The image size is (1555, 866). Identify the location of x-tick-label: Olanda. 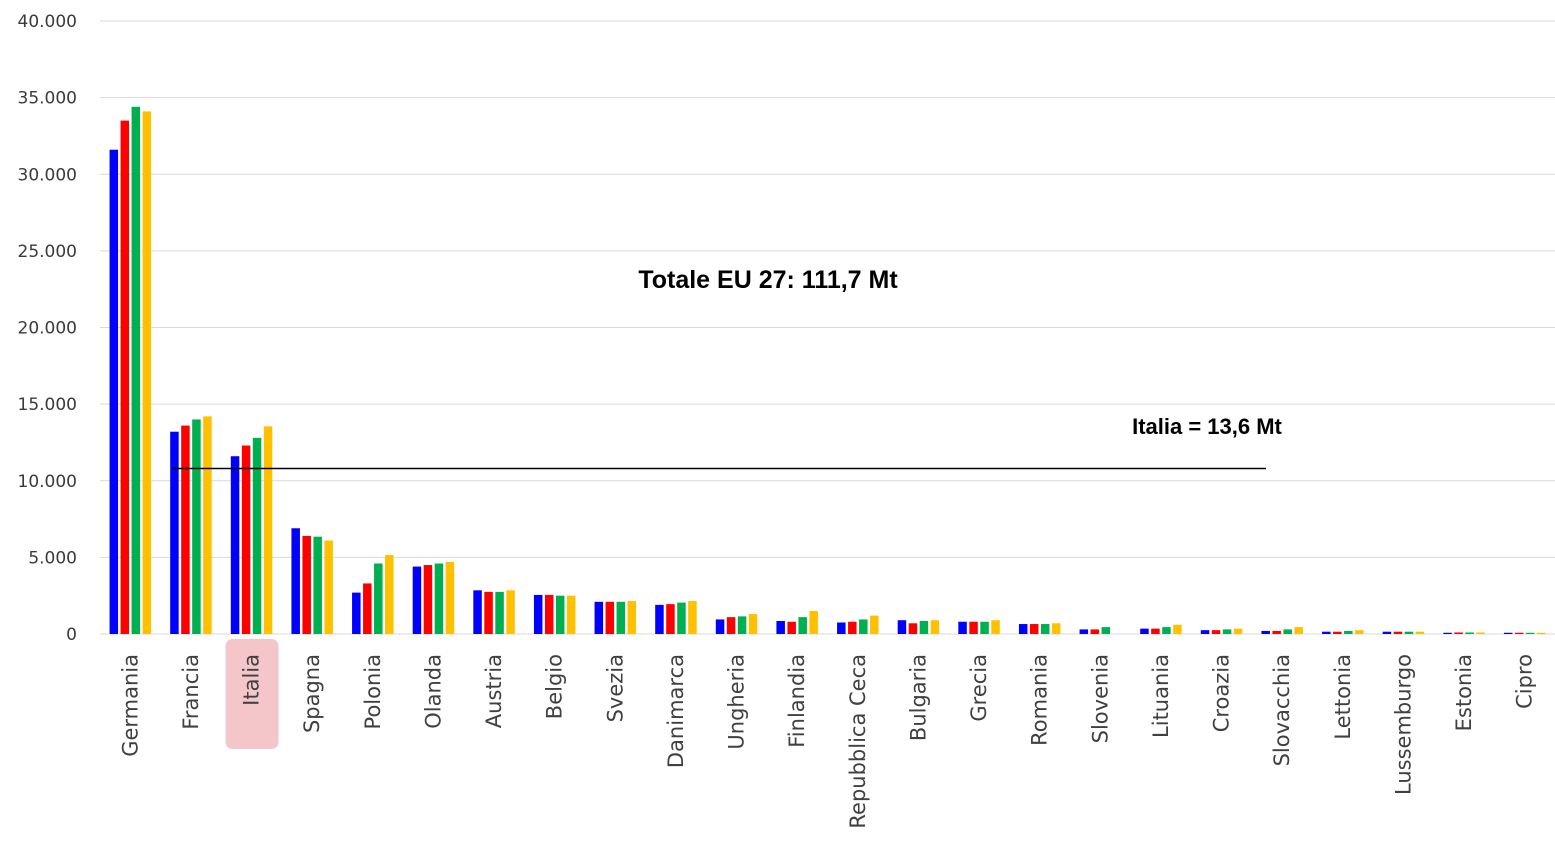
(433, 691).